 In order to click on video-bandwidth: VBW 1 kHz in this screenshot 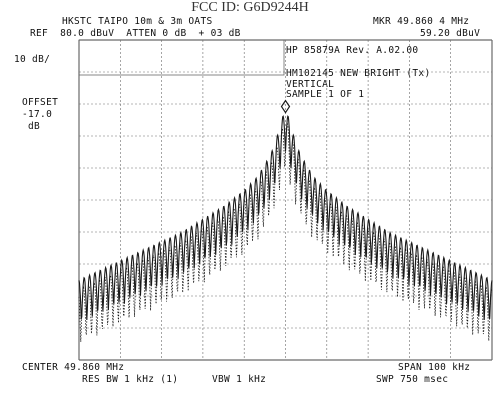, I will do `click(239, 379)`.